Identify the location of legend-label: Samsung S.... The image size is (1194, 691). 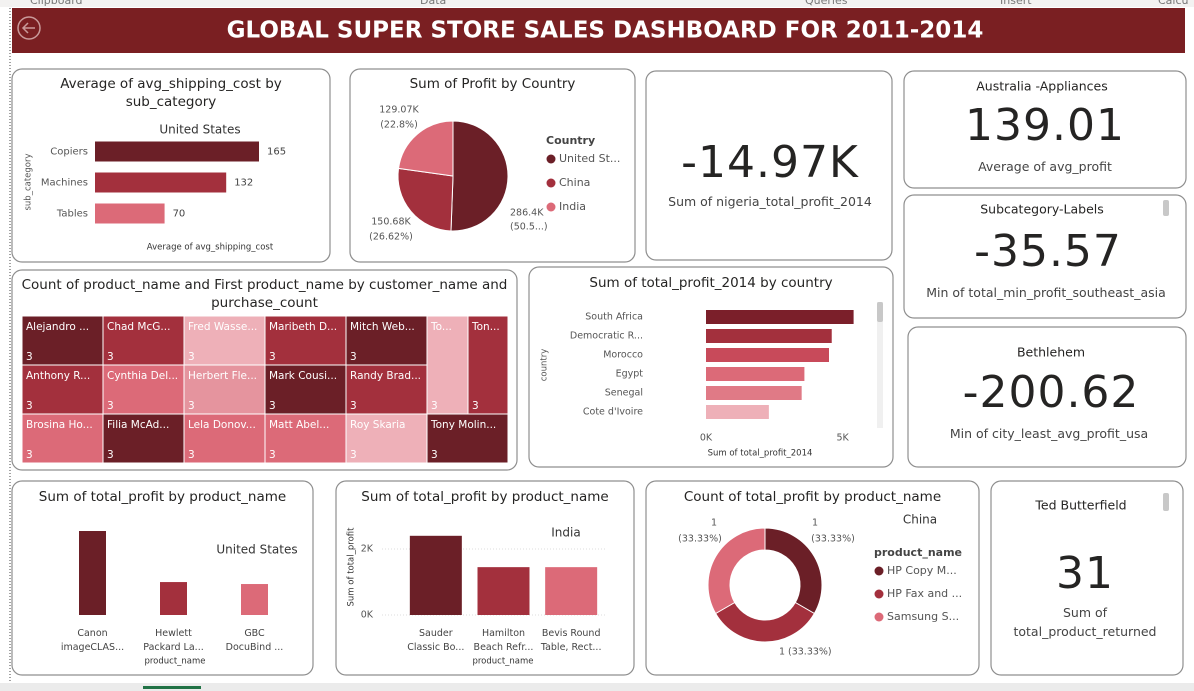
(923, 616).